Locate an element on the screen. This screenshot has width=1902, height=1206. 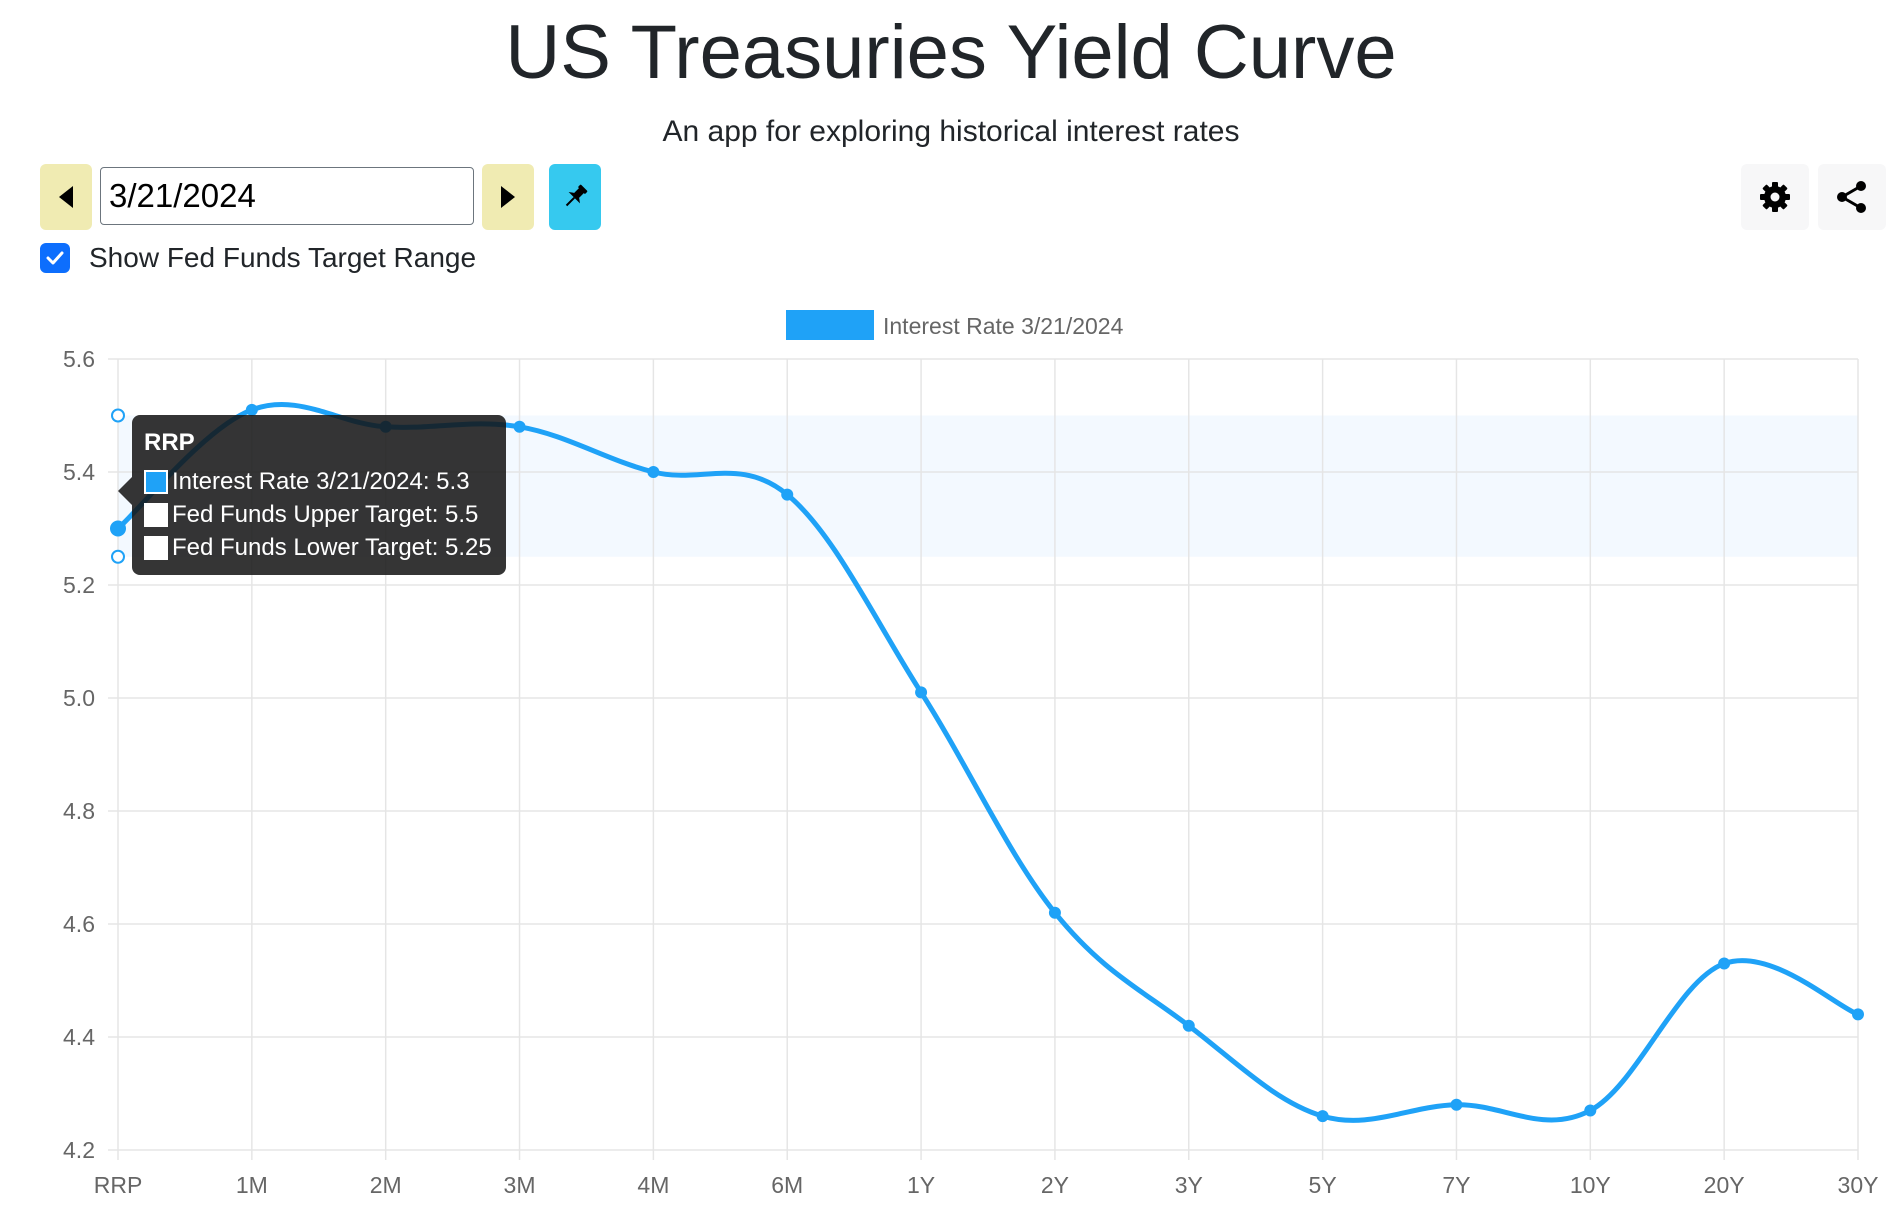
x-tick-label: 2Y is located at coordinates (1055, 1185).